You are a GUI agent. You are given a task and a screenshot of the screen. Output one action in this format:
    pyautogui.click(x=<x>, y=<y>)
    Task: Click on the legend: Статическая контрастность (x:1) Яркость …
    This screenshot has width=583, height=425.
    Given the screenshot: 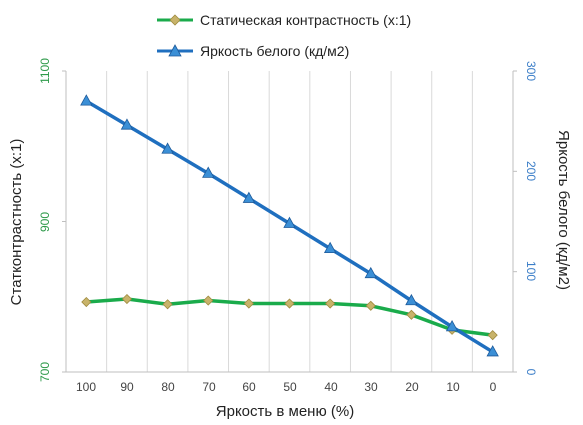 What is the action you would take?
    pyautogui.click(x=284, y=35)
    